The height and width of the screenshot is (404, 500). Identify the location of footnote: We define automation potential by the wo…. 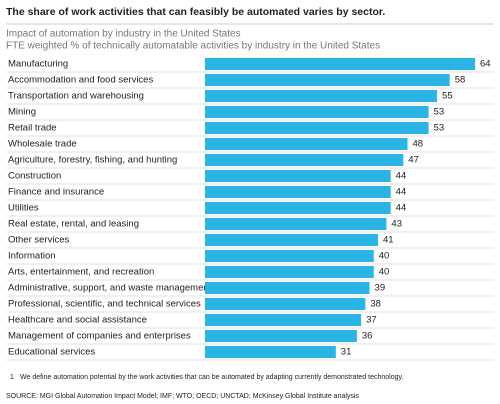
(211, 377).